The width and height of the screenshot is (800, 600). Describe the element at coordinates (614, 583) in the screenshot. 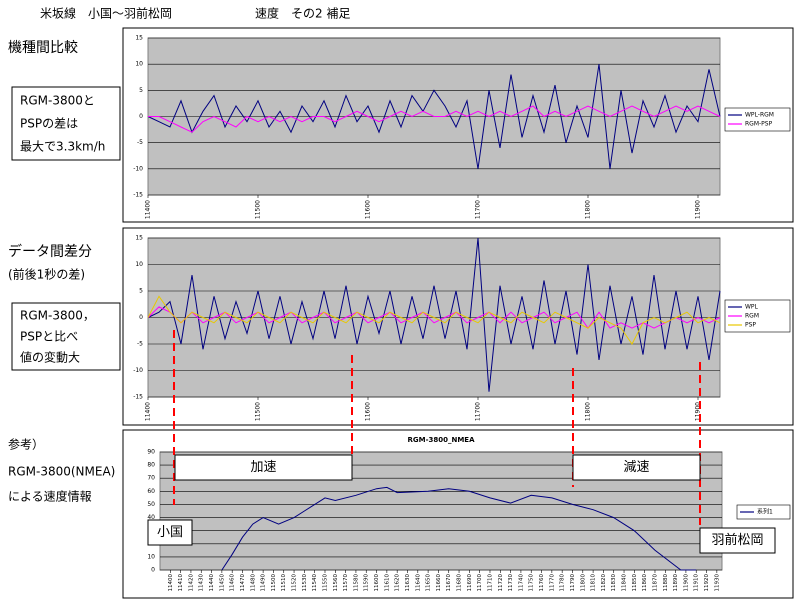

I see `x-tick-label: 11830` at that location.